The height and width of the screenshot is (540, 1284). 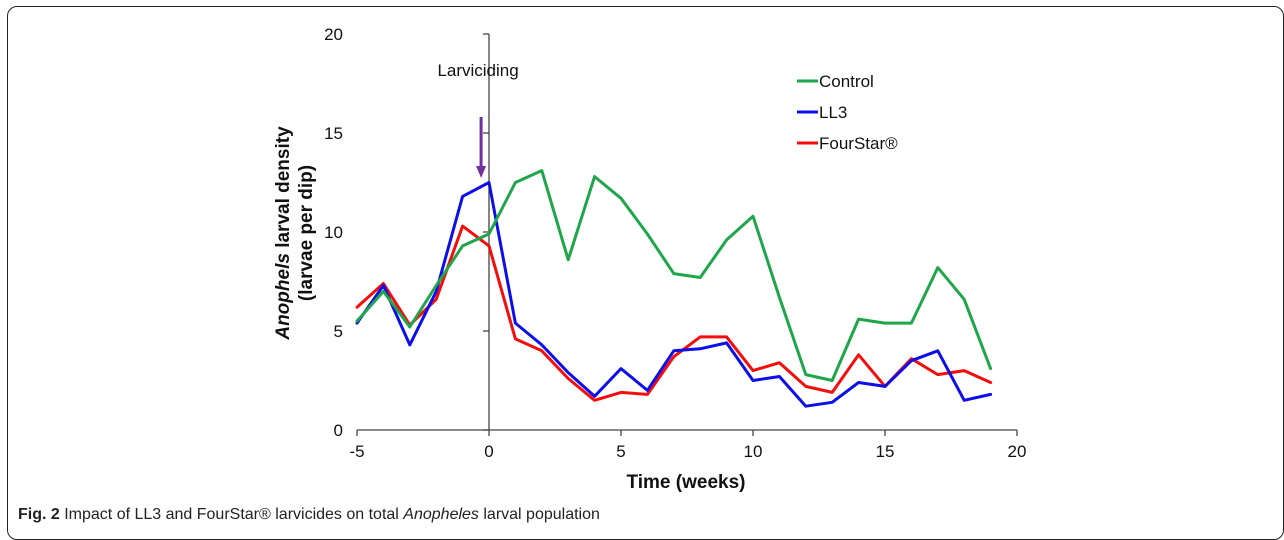 I want to click on x-tick-label: 10, so click(x=753, y=451).